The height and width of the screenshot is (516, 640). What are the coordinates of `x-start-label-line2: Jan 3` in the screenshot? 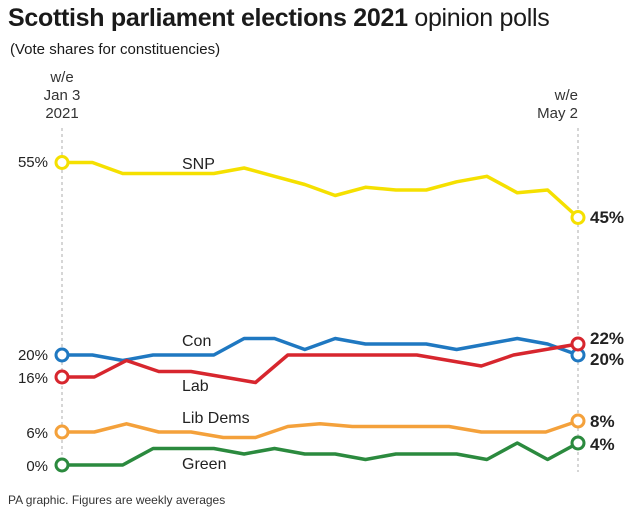 It's located at (62, 95).